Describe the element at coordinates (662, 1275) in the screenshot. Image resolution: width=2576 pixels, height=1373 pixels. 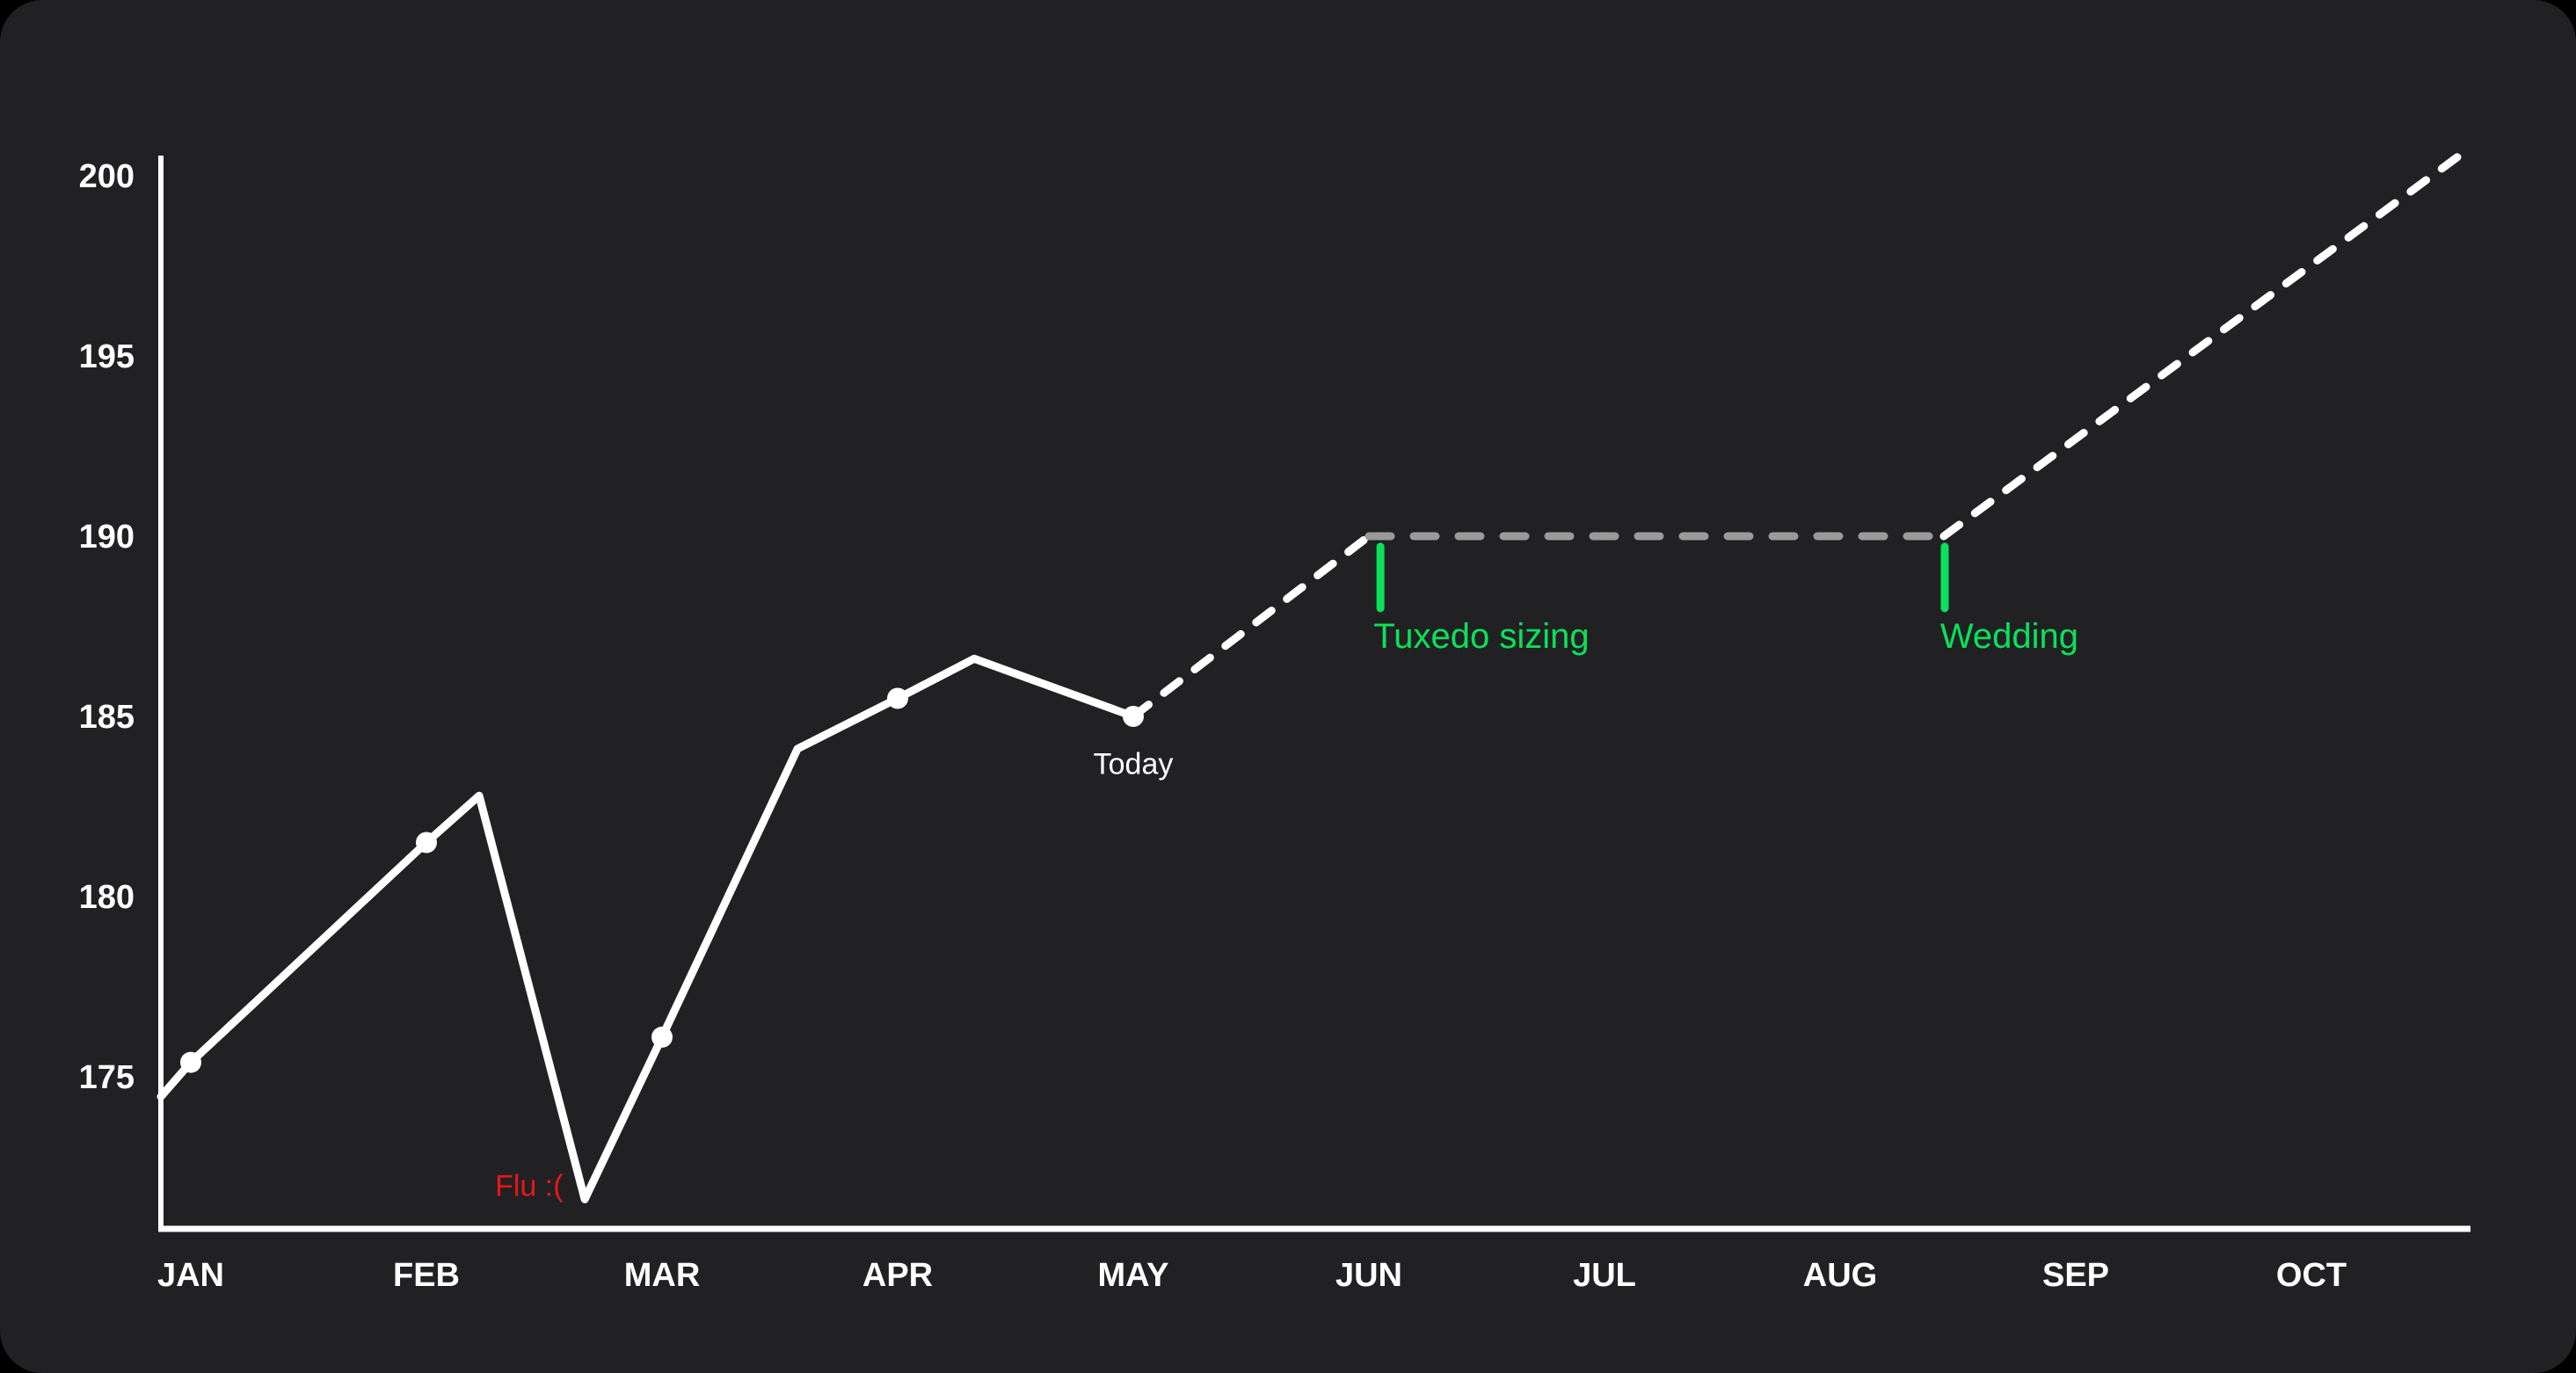
I see `x-tick-label: MAR` at that location.